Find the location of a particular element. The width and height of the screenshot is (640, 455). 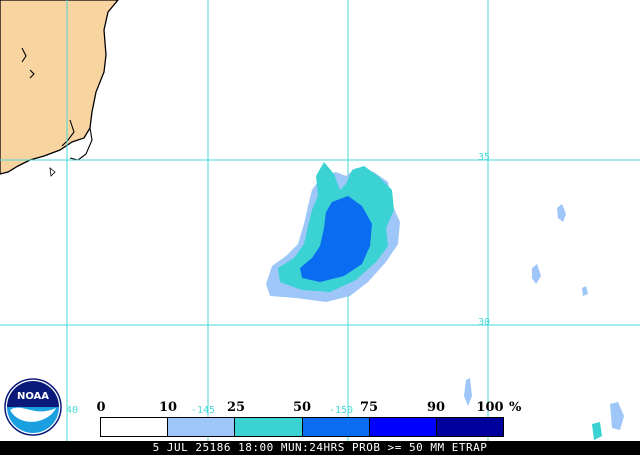

legend-unit: % is located at coordinates (515, 407).